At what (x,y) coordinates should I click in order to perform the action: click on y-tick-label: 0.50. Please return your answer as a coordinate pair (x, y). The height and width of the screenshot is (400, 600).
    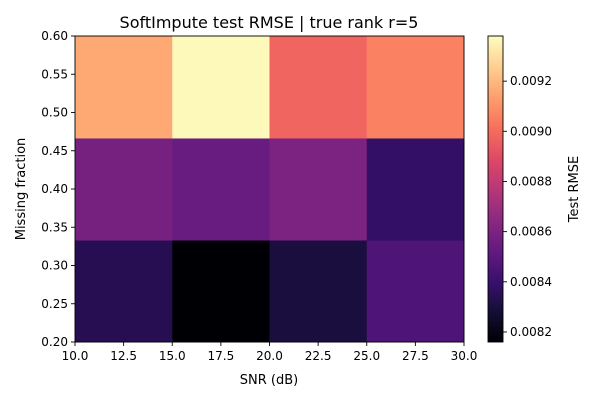
    Looking at the image, I should click on (54, 113).